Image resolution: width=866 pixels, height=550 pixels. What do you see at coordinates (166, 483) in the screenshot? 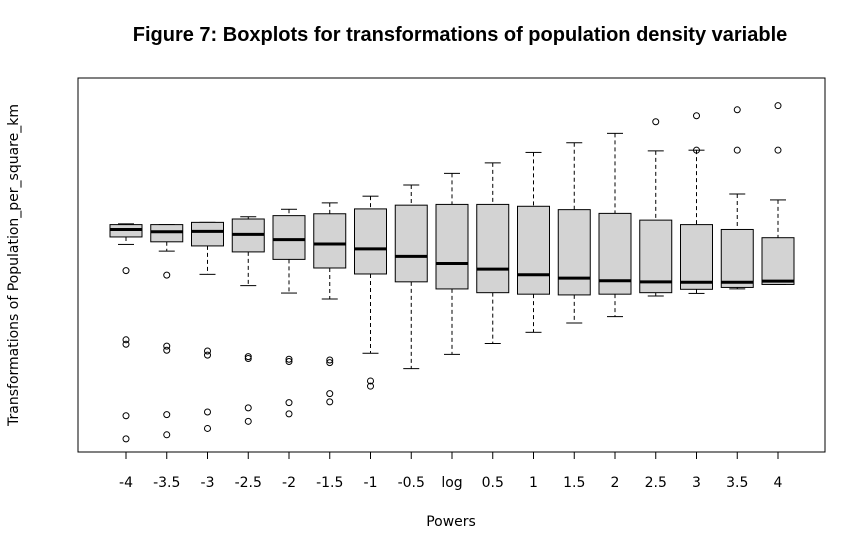
I see `x-tick-label: -3.5` at bounding box center [166, 483].